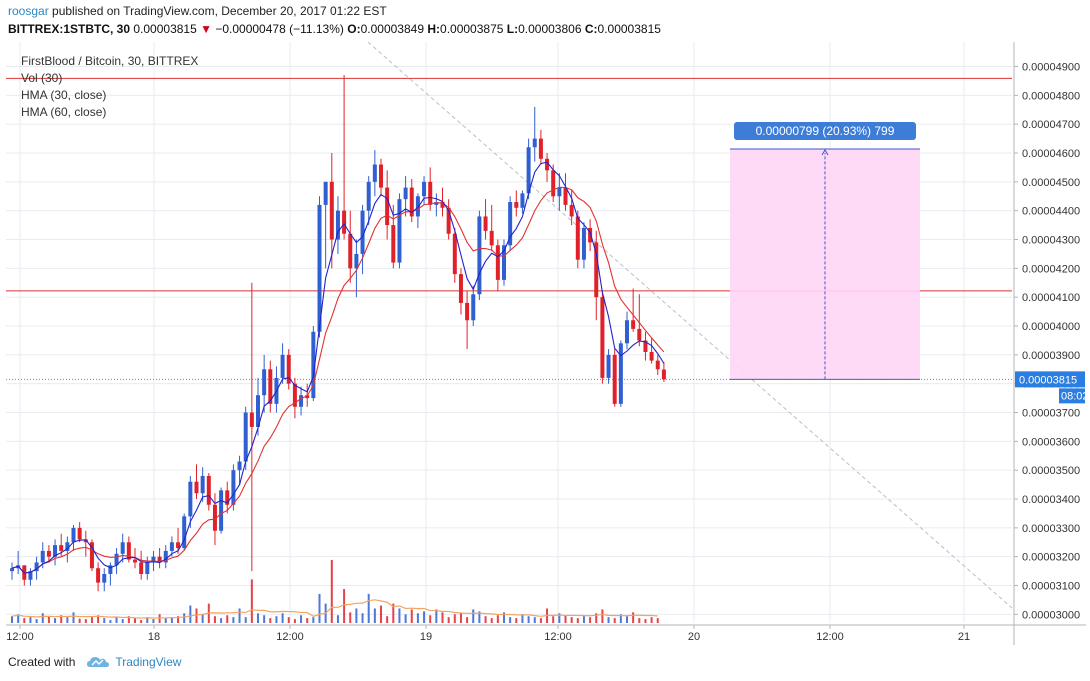 The image size is (1090, 681). I want to click on low-label: L:, so click(512, 29).